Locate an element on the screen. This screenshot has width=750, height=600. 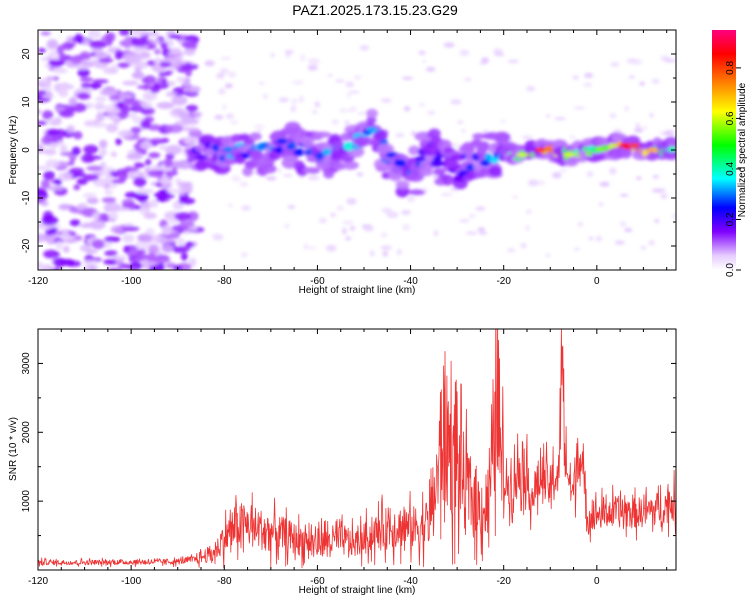
spectrogram-y-label: Frequency (Hz) is located at coordinates (13, 150).